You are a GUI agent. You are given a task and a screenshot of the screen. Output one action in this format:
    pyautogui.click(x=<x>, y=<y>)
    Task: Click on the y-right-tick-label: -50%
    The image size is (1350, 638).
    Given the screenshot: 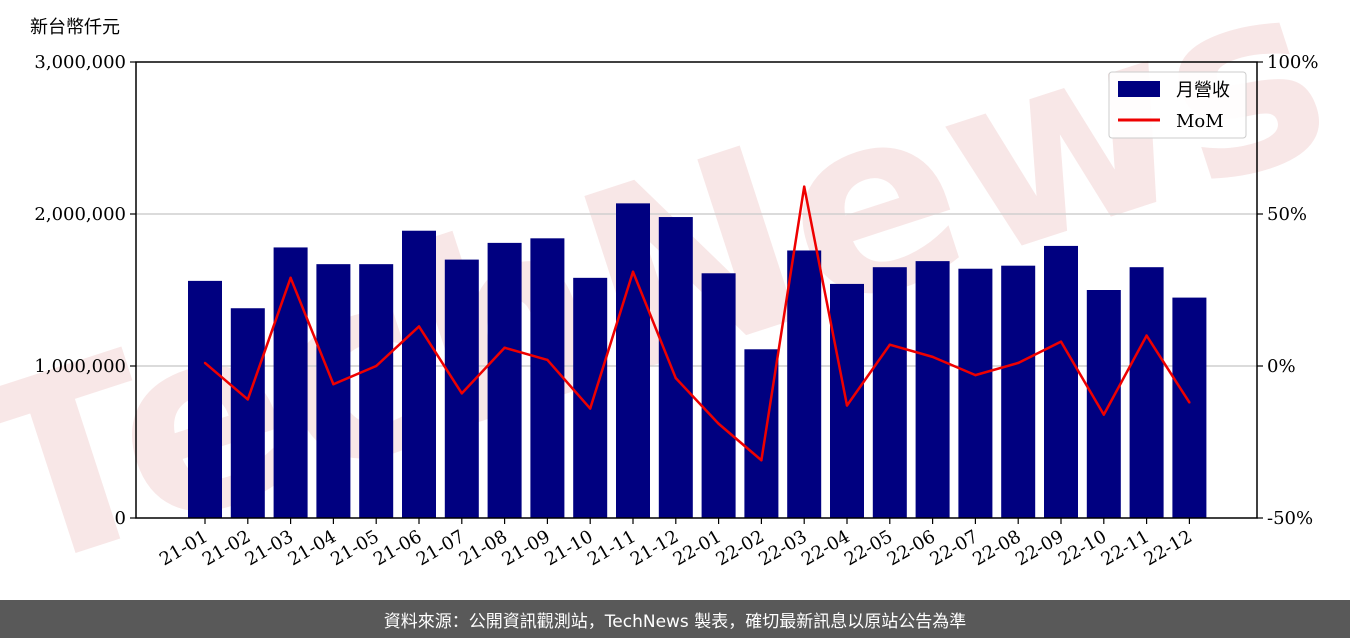 What is the action you would take?
    pyautogui.click(x=1290, y=518)
    